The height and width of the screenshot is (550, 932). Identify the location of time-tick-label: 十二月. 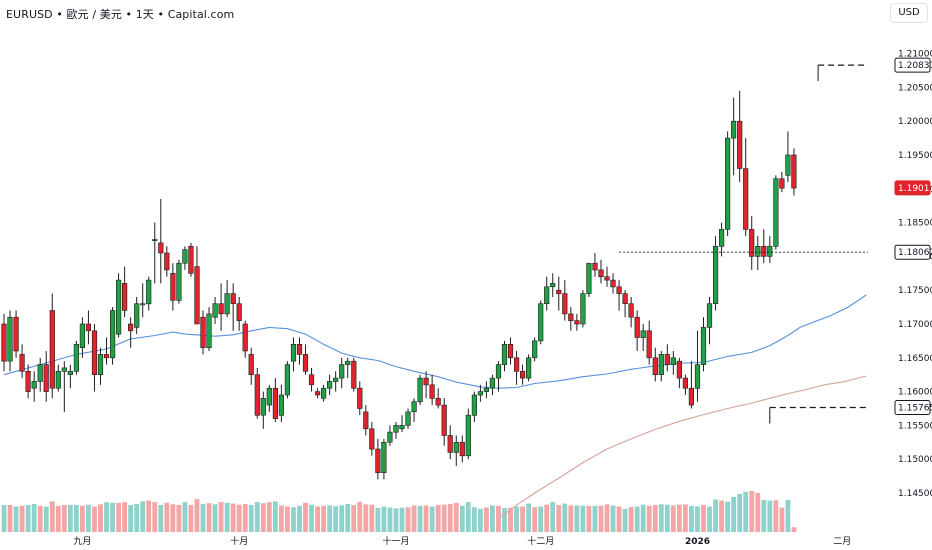
(540, 541).